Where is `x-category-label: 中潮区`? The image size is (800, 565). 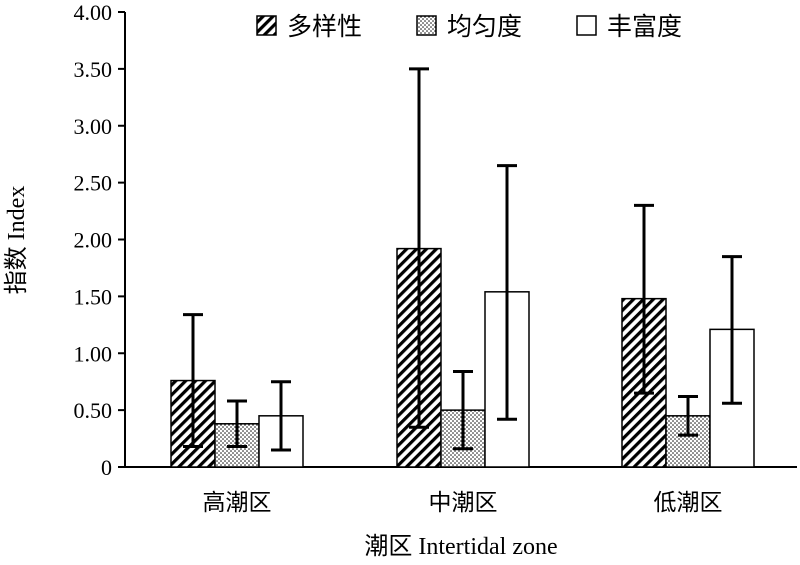 x-category-label: 中潮区 is located at coordinates (463, 502).